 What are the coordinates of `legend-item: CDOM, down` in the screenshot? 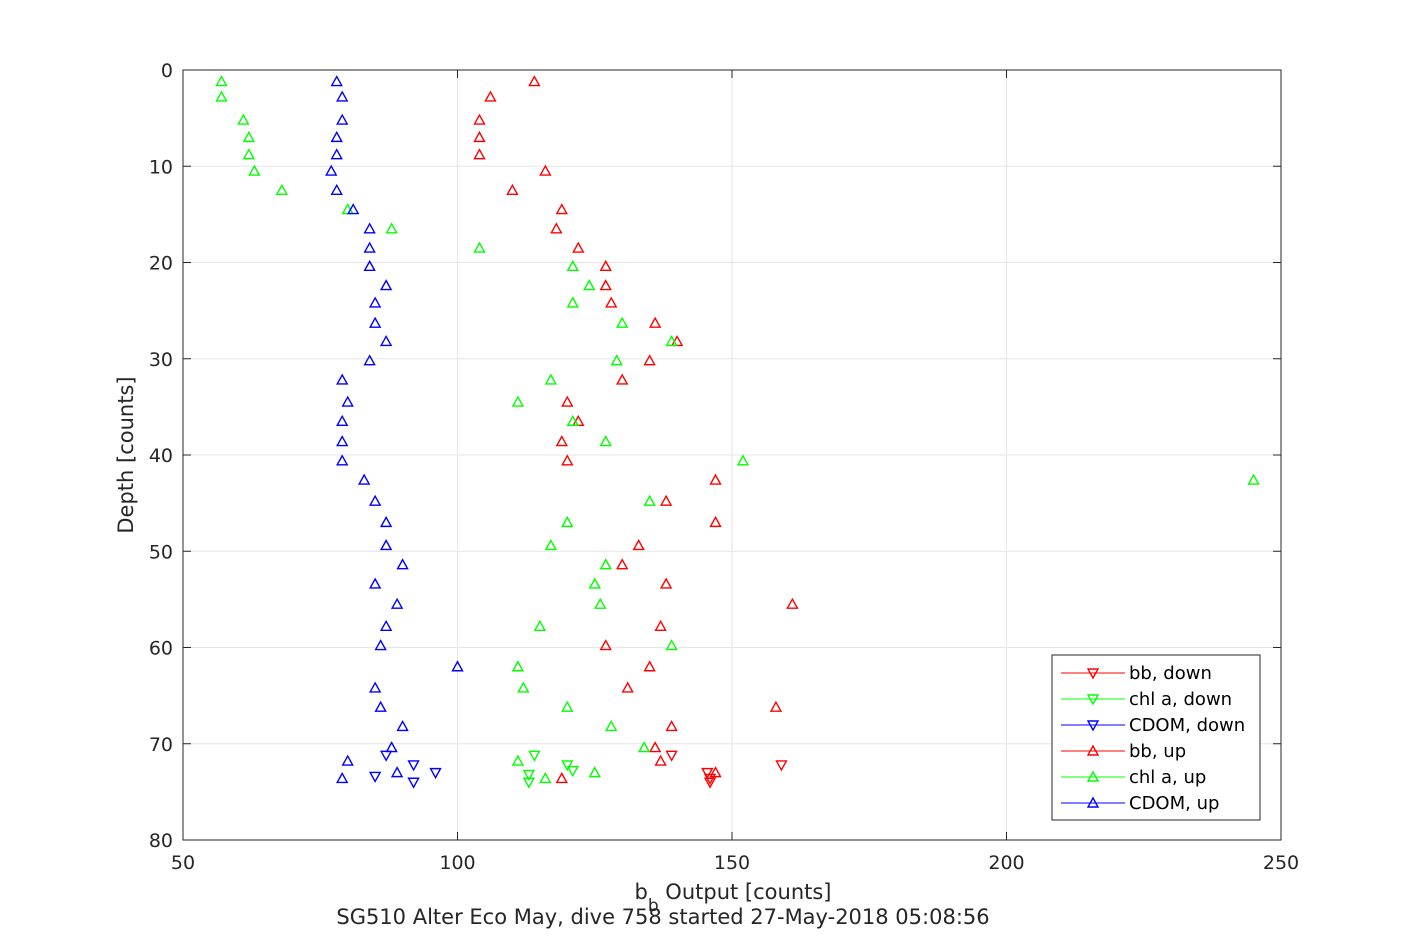 It's located at (1153, 725).